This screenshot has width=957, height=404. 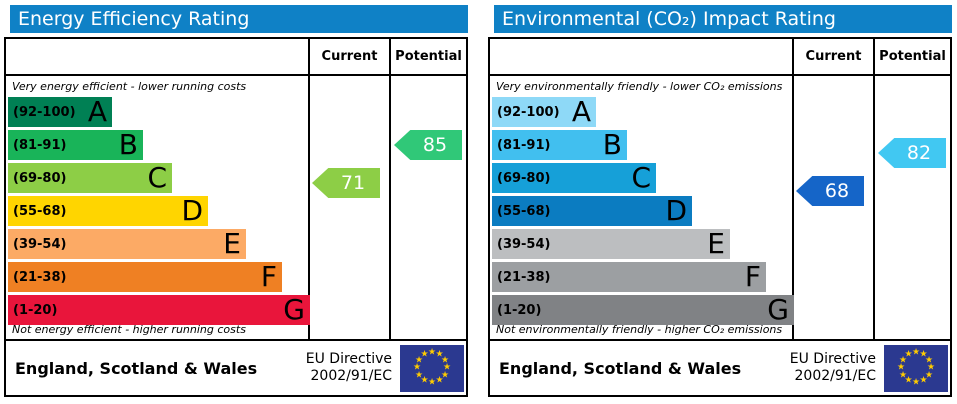 I want to click on current-rating-arrow: 68, so click(x=830, y=191).